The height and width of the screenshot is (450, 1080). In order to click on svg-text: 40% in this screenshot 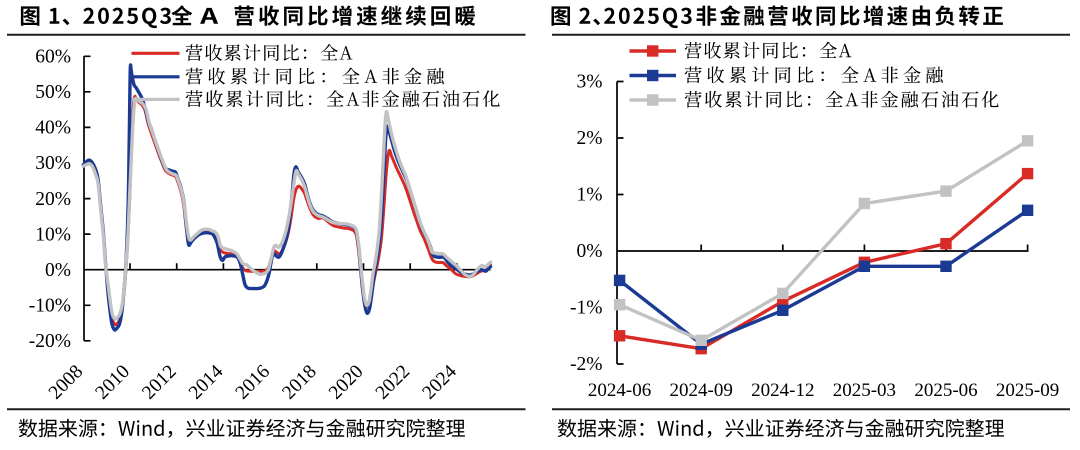, I will do `click(53, 128)`.